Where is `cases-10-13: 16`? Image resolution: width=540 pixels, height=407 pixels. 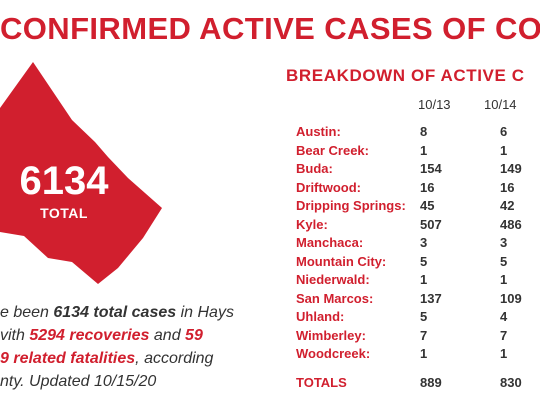 cases-10-13: 16 is located at coordinates (427, 187).